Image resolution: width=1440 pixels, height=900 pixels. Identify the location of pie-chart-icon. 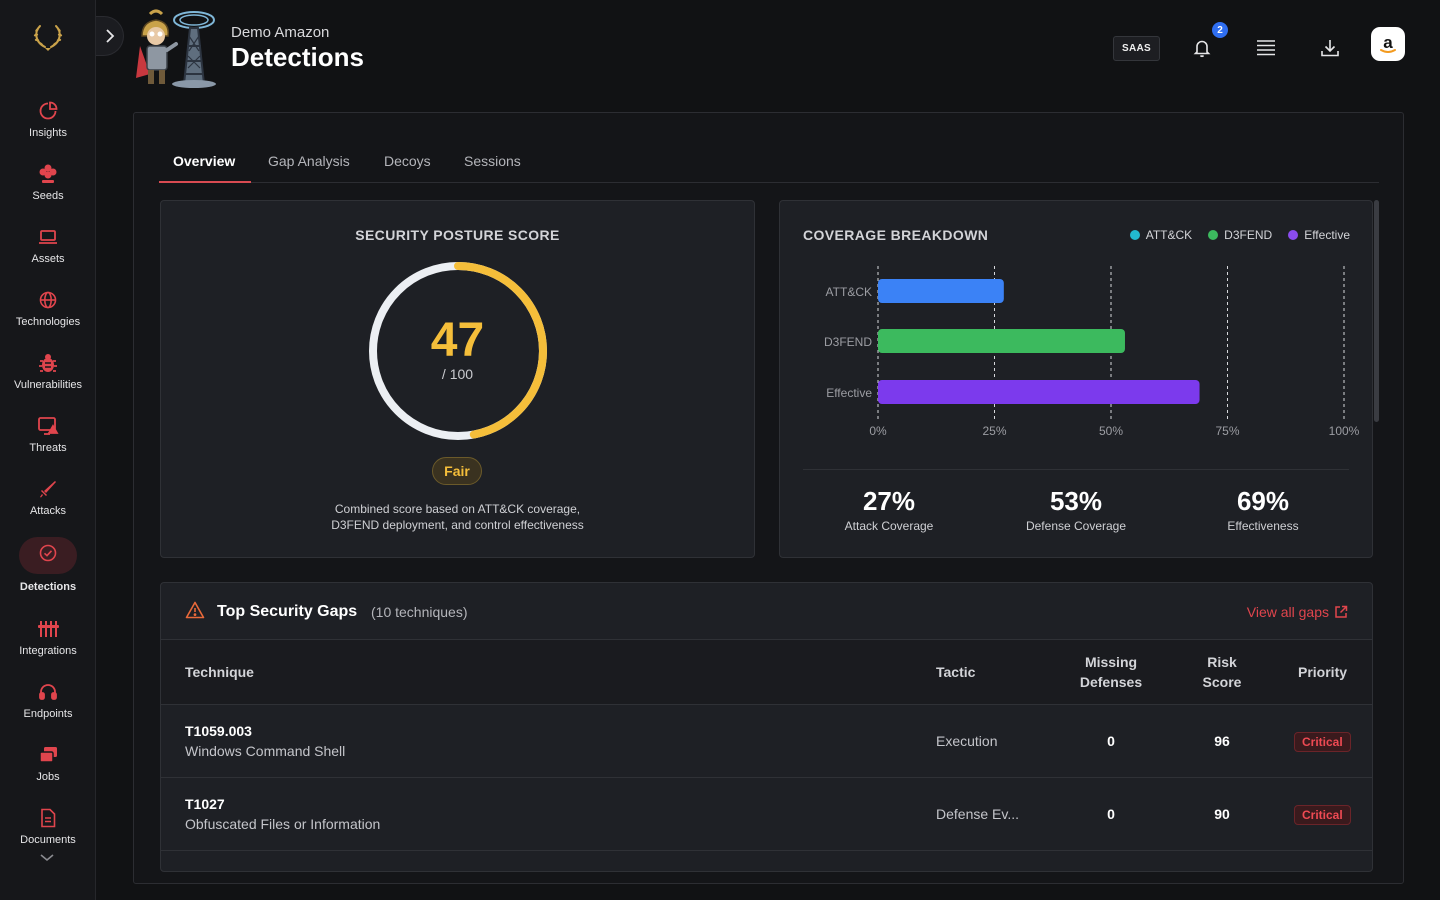
(48, 111).